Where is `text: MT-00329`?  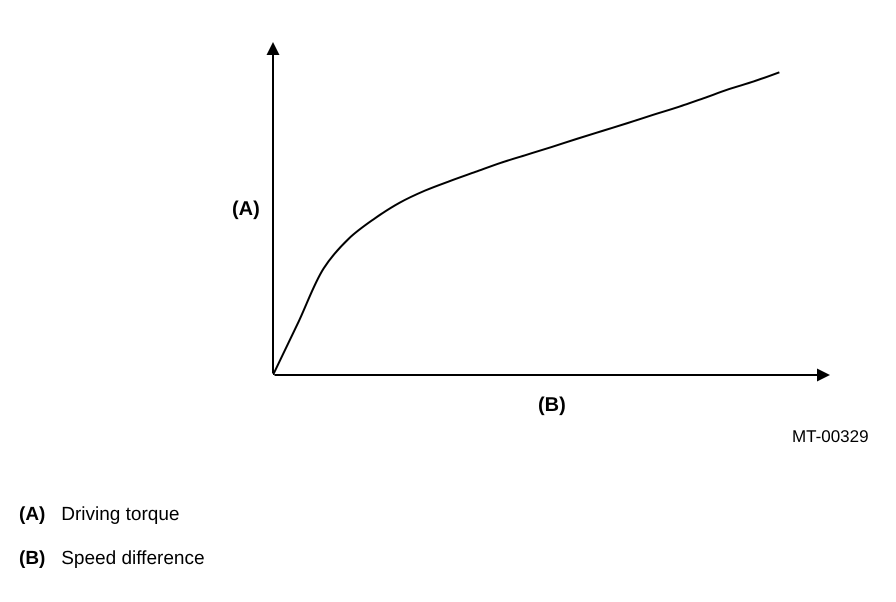
text: MT-00329 is located at coordinates (830, 436).